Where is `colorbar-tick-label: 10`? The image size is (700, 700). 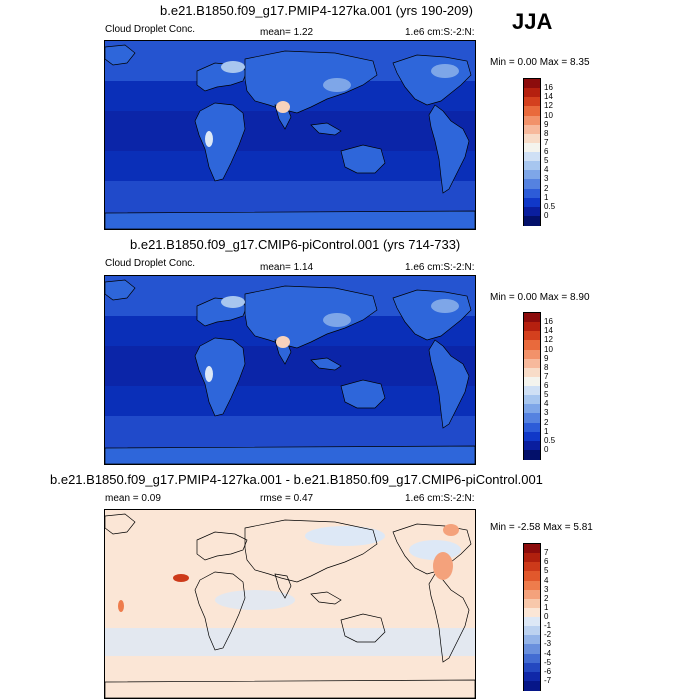 colorbar-tick-label: 10 is located at coordinates (548, 115).